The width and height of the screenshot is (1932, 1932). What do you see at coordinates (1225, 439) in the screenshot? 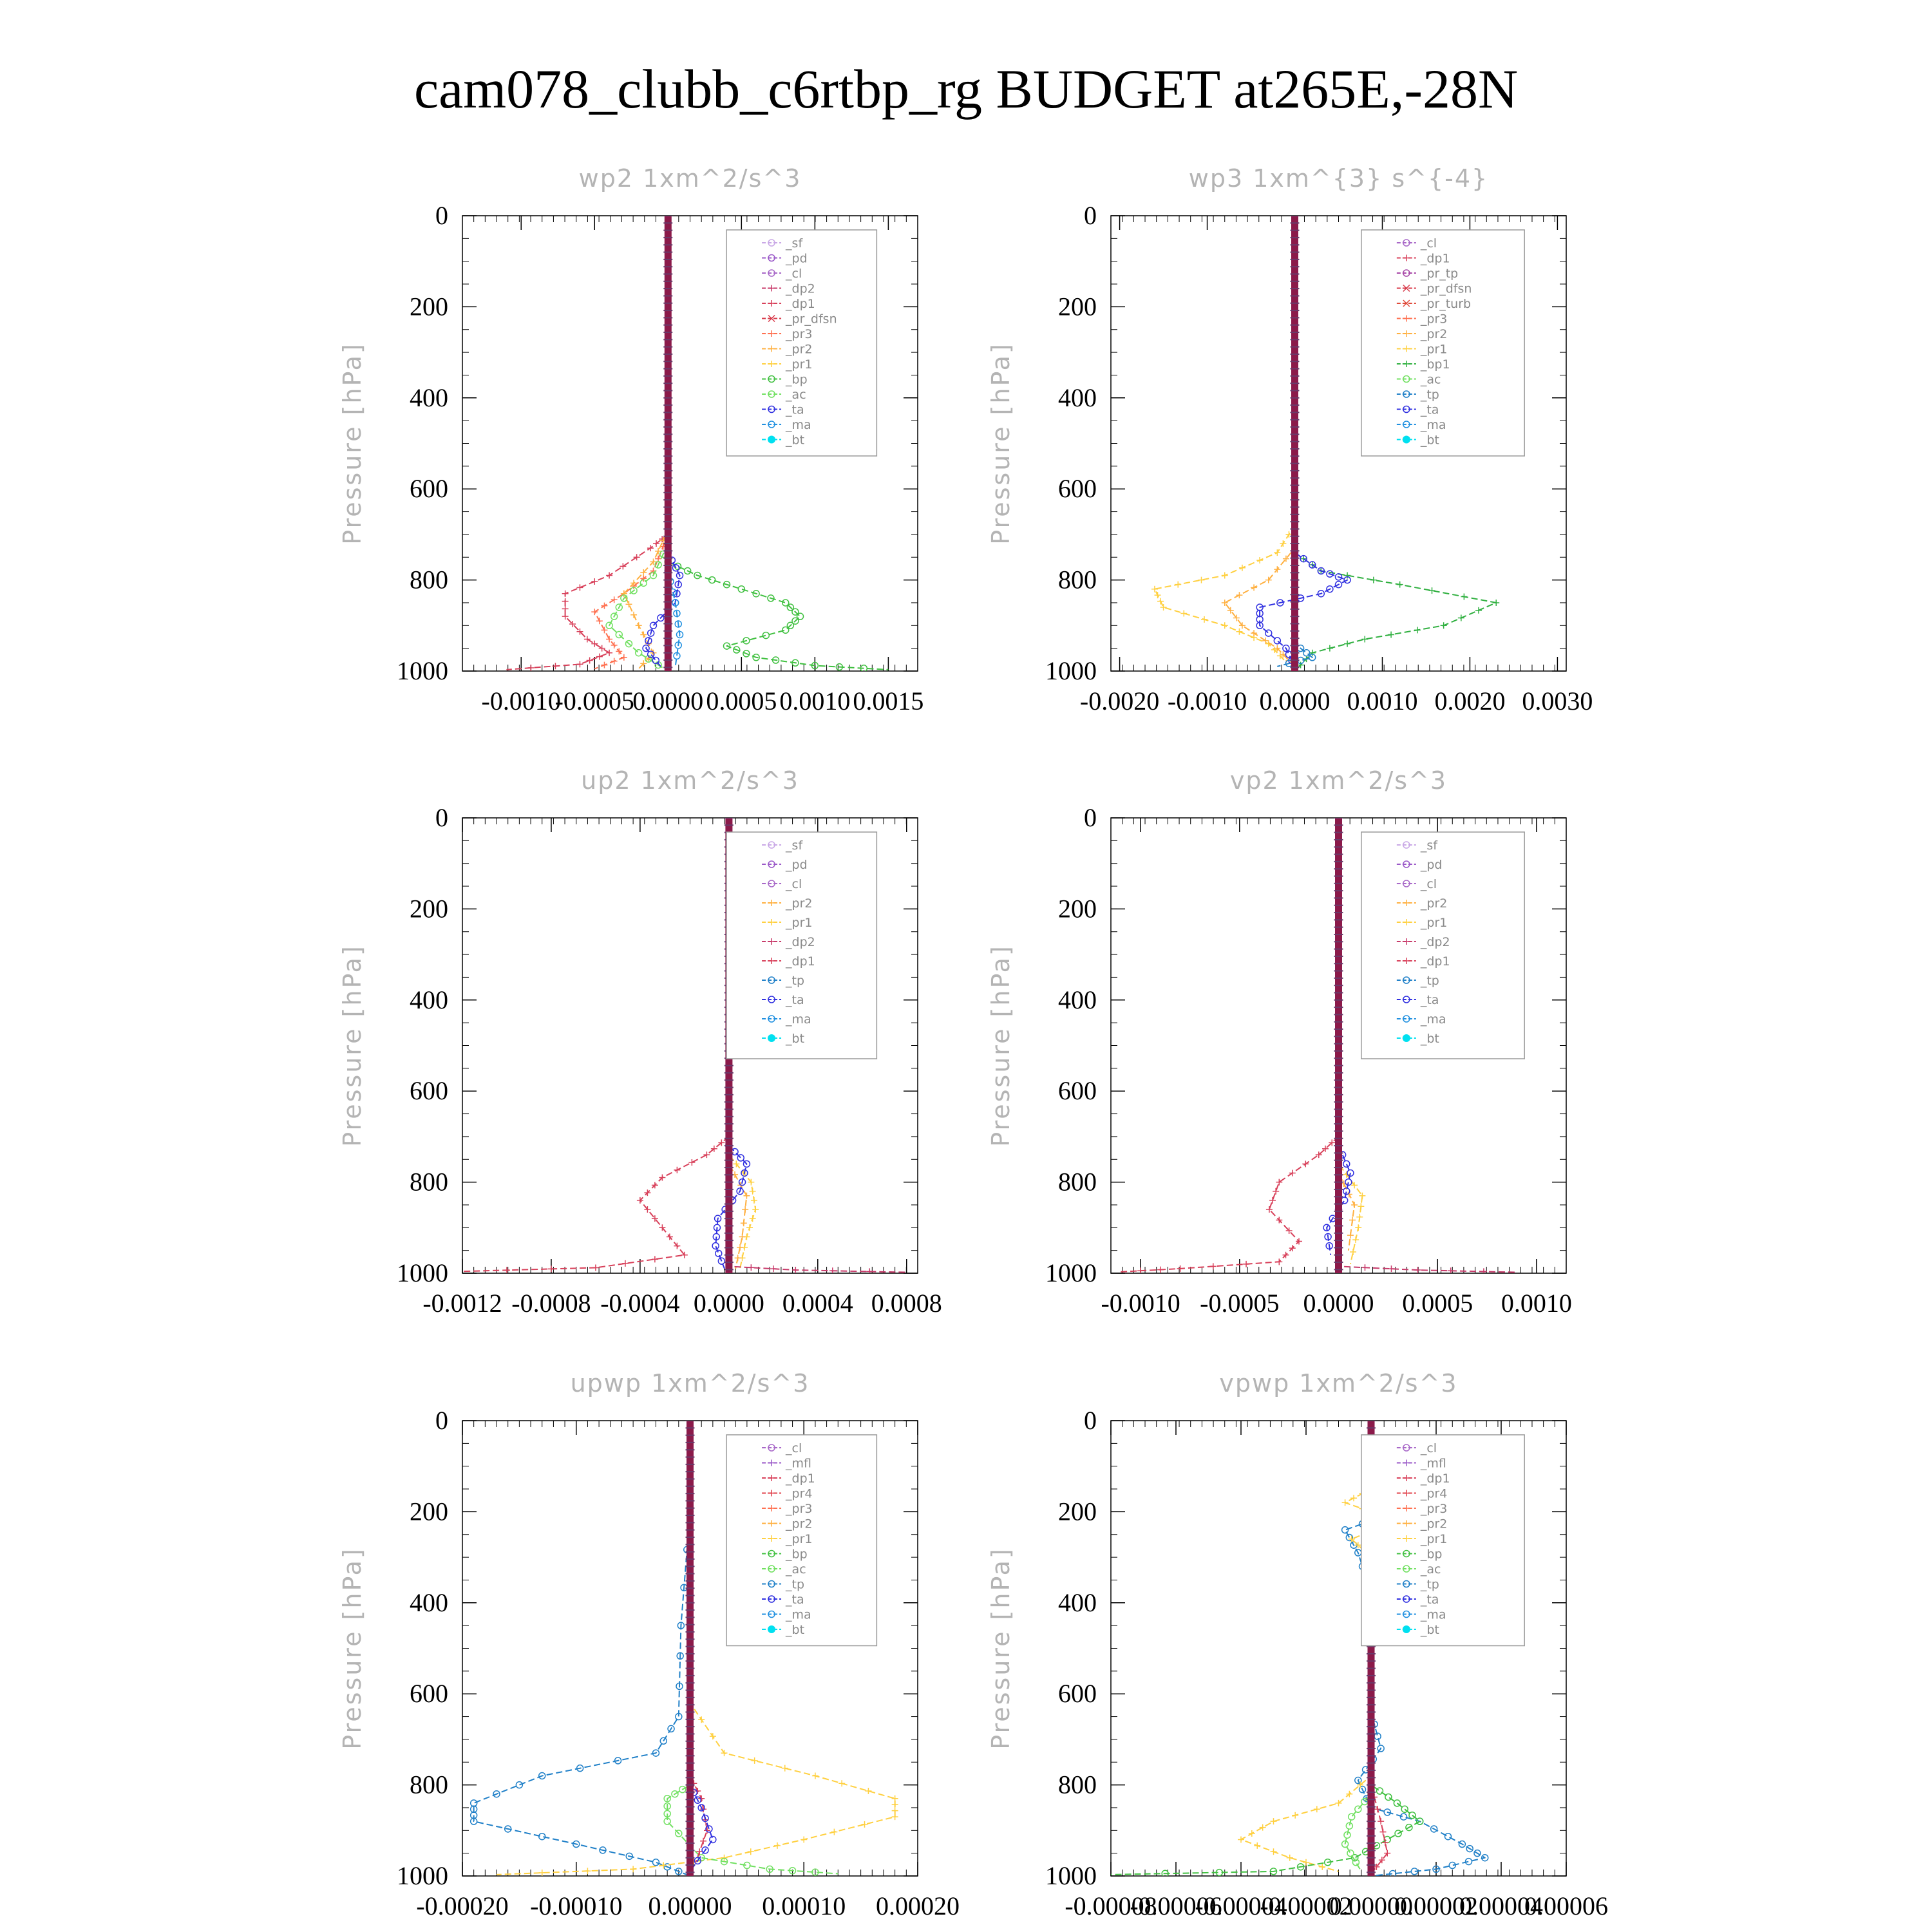
I see `series-line-pr1` at bounding box center [1225, 439].